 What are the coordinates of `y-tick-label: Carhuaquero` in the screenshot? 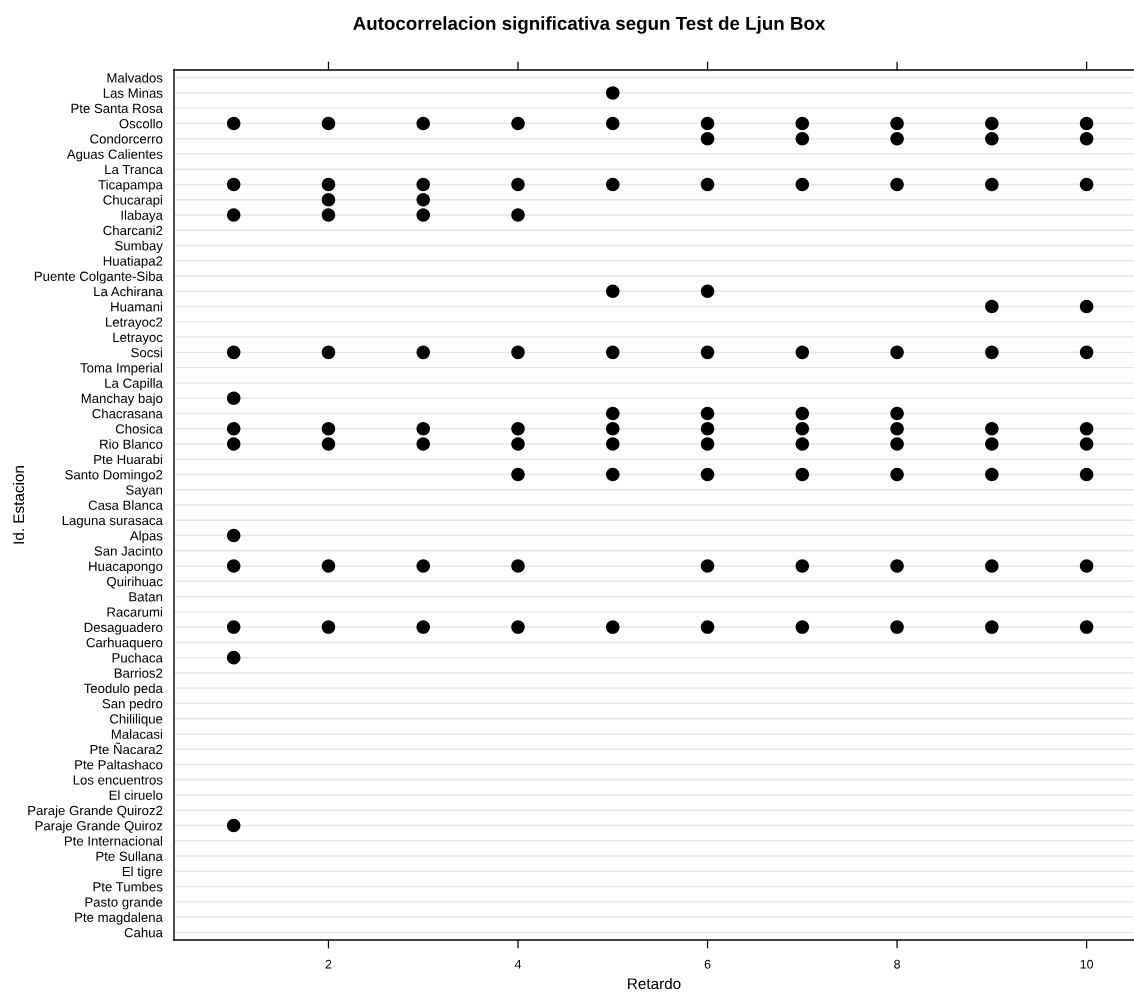 It's located at (124, 643).